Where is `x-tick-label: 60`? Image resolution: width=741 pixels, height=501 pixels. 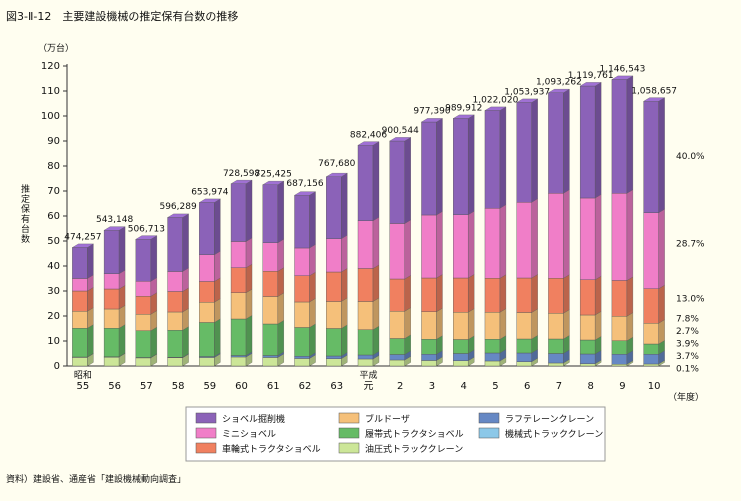 x-tick-label: 60 is located at coordinates (241, 386).